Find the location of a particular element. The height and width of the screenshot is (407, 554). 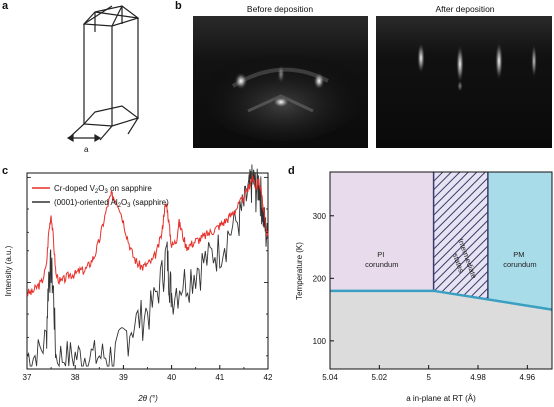

rheed-after-image is located at coordinates (464, 82).